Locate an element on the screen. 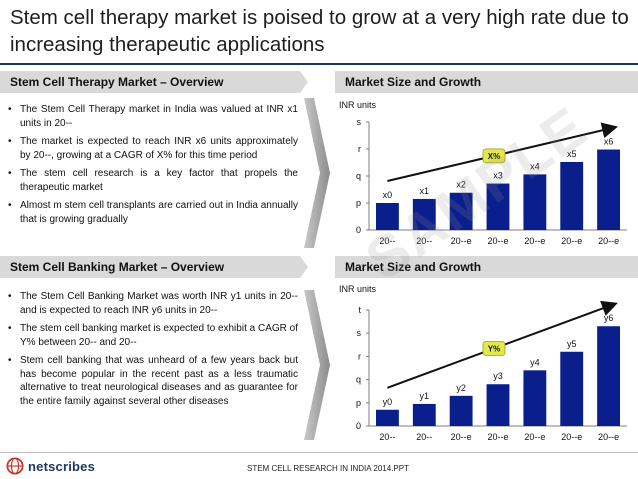 This screenshot has width=638, height=479. bar-data-label: x4 is located at coordinates (535, 166).